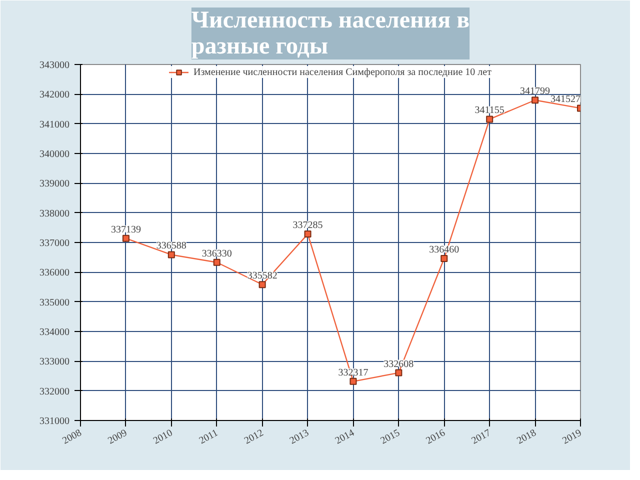 This screenshot has height=480, width=640. Describe the element at coordinates (390, 437) in the screenshot. I see `x-tick-label: 2015` at that location.